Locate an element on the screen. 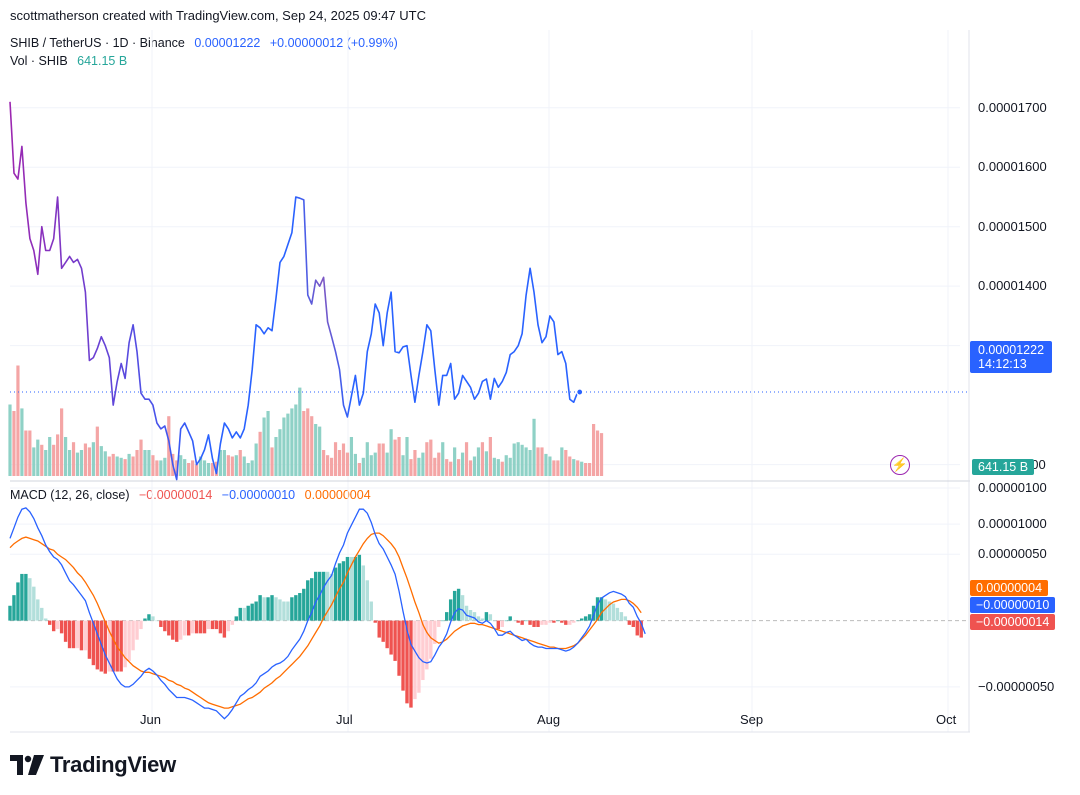 Image resolution: width=1080 pixels, height=795 pixels. tradingview-logo: TradingView is located at coordinates (93, 765).